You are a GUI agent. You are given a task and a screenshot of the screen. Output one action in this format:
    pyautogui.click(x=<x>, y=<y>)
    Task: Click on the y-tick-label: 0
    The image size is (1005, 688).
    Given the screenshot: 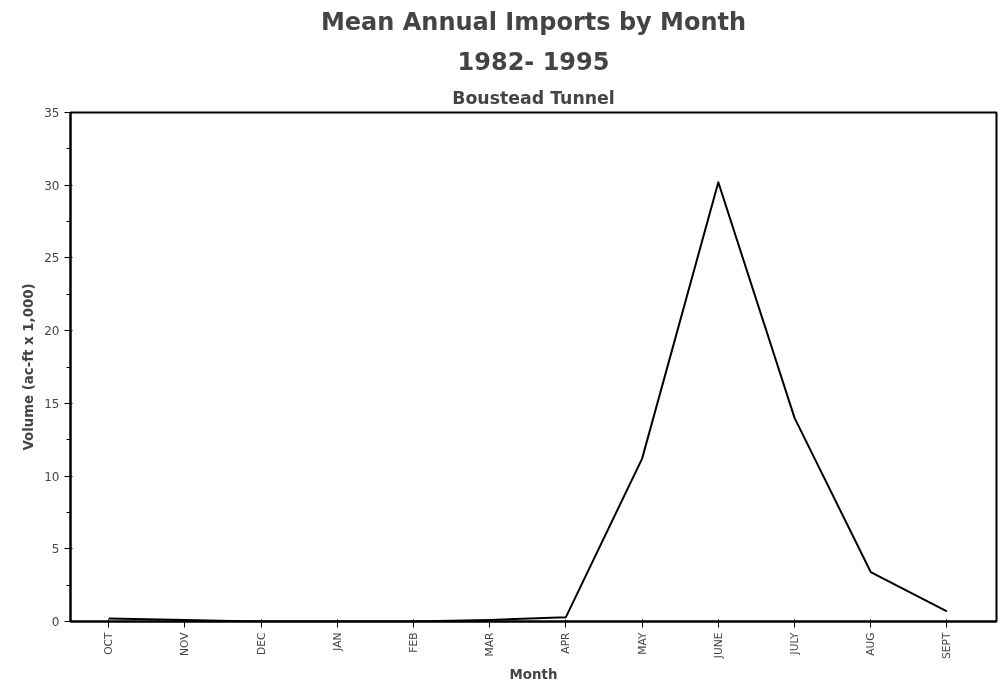 What is the action you would take?
    pyautogui.click(x=55, y=622)
    